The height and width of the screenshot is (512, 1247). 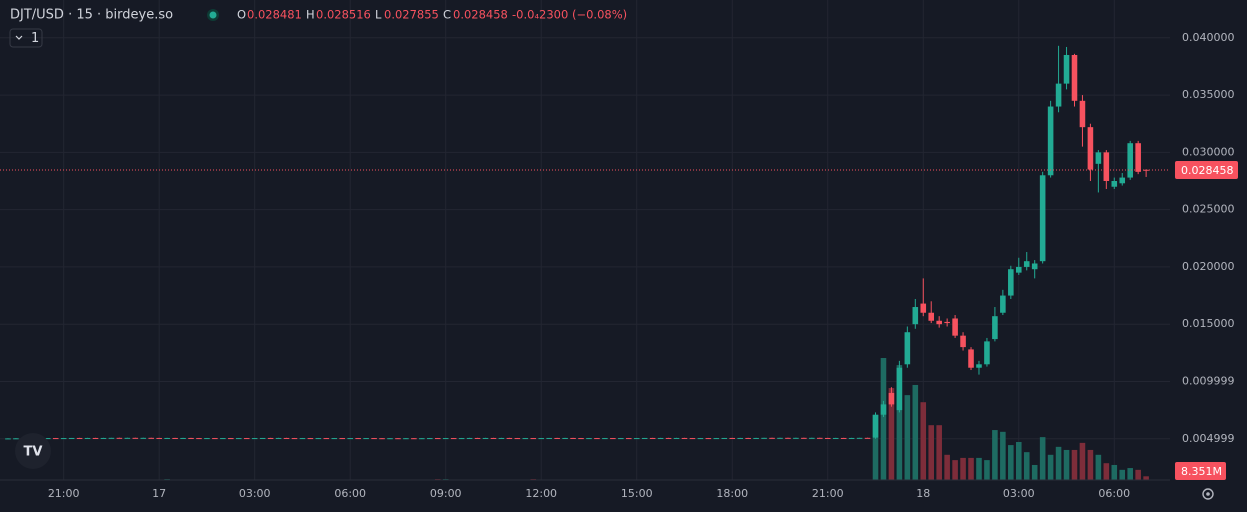 I want to click on x-tick-label: 12:00, so click(x=541, y=493).